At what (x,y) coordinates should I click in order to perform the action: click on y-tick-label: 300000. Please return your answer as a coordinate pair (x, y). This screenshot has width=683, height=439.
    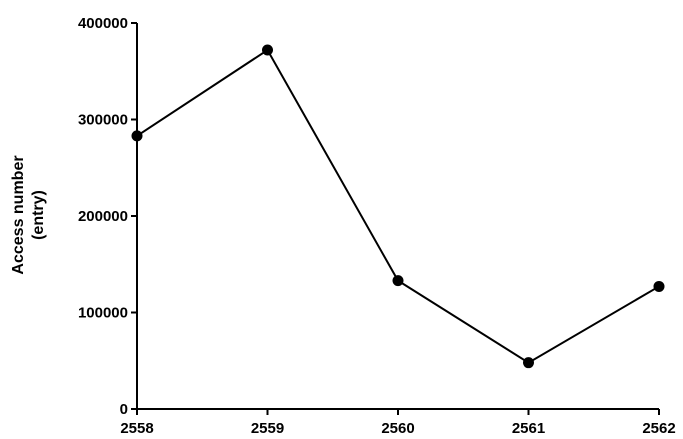
    Looking at the image, I should click on (103, 120).